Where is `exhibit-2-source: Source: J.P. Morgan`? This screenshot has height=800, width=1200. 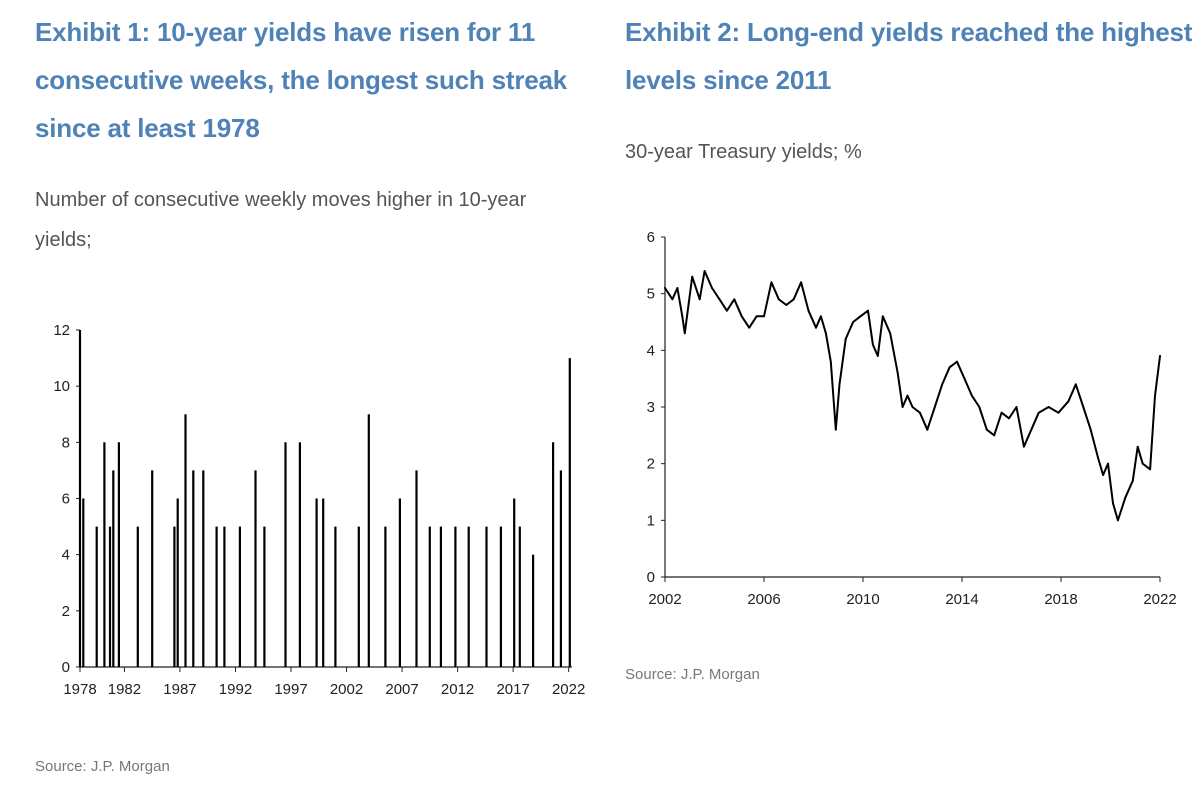 exhibit-2-source: Source: J.P. Morgan is located at coordinates (692, 674).